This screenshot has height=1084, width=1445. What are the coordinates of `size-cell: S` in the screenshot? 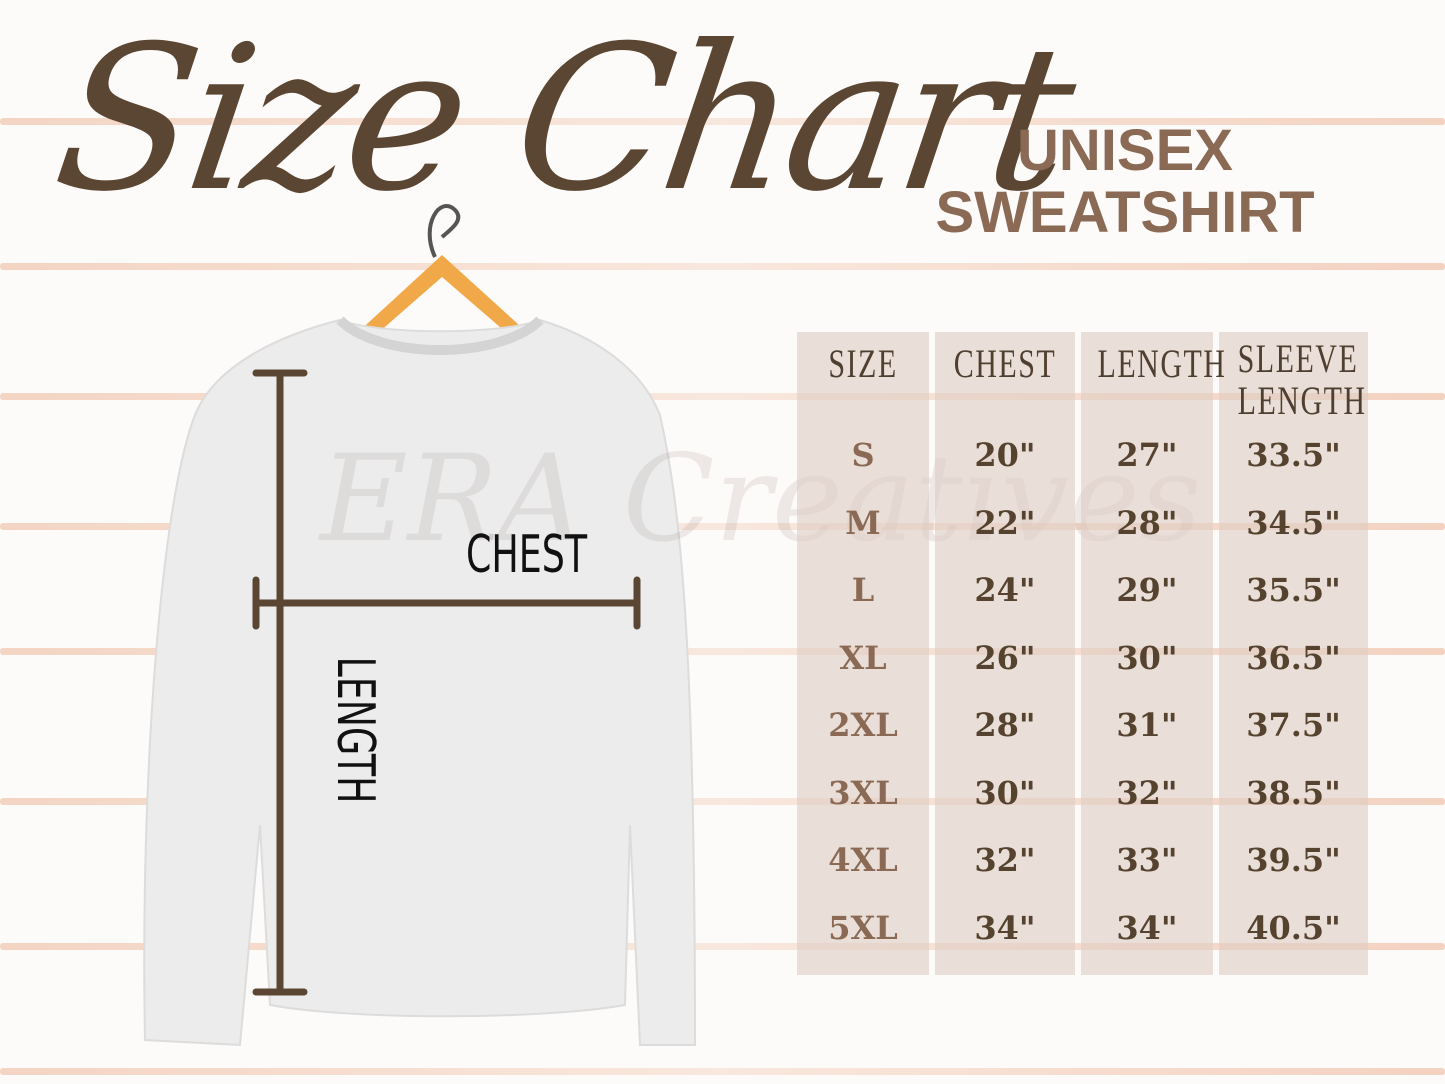 It's located at (863, 455).